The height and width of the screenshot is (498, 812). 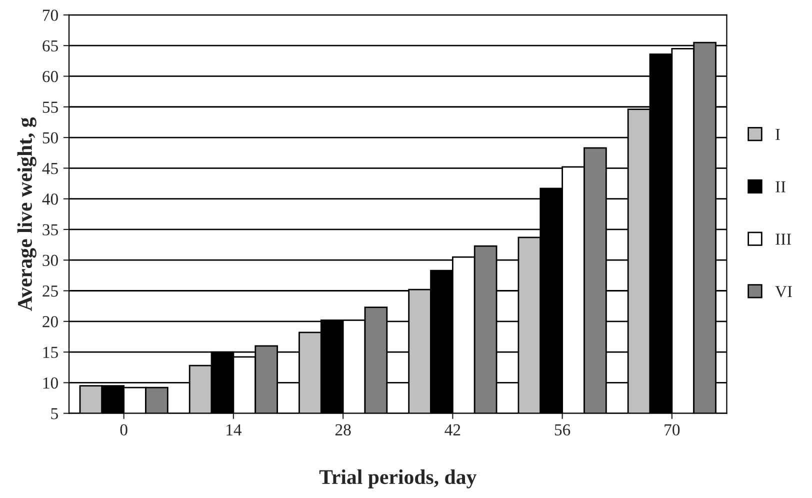 I want to click on x-axis-title: Trial periods, day, so click(x=397, y=478).